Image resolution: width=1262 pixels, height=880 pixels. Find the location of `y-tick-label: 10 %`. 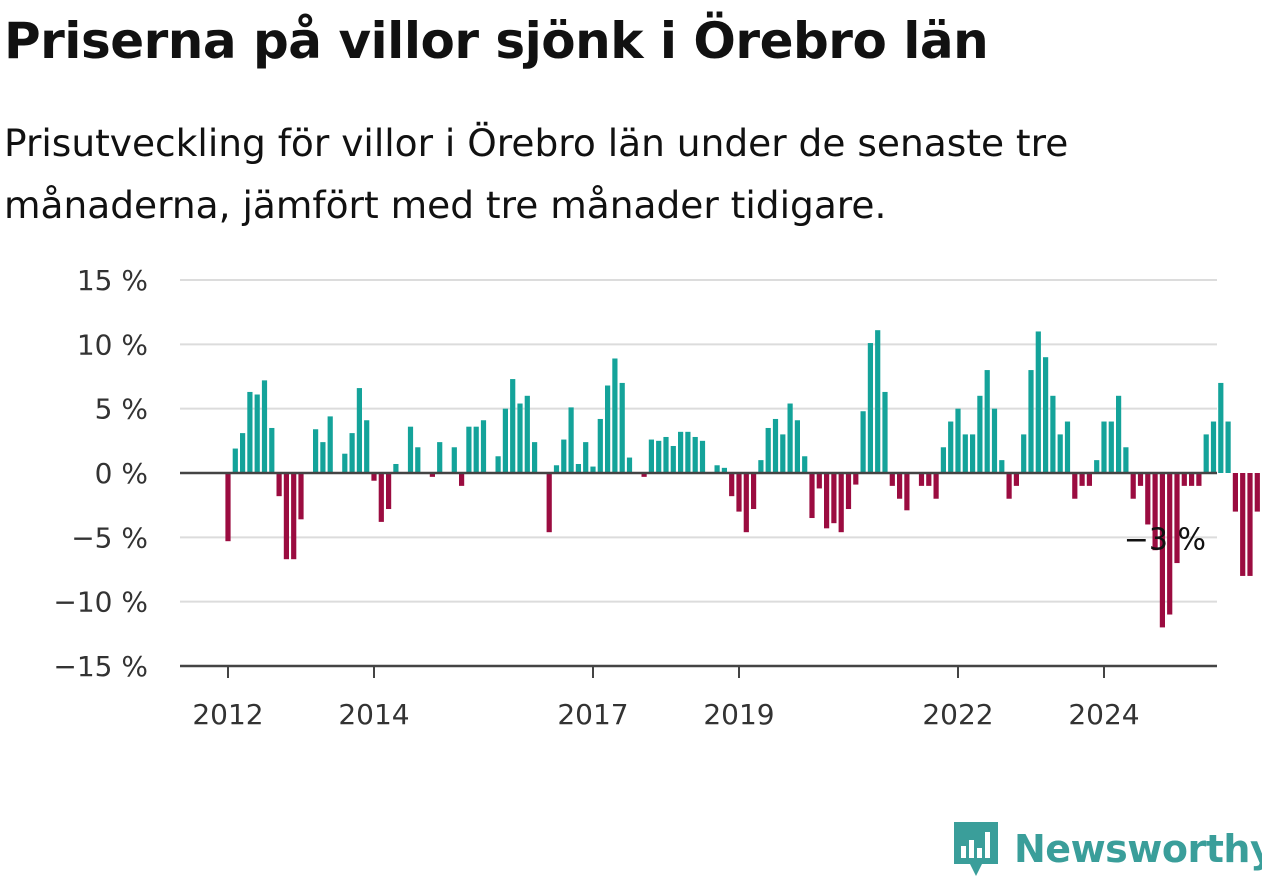

y-tick-label: 10 % is located at coordinates (112, 344).